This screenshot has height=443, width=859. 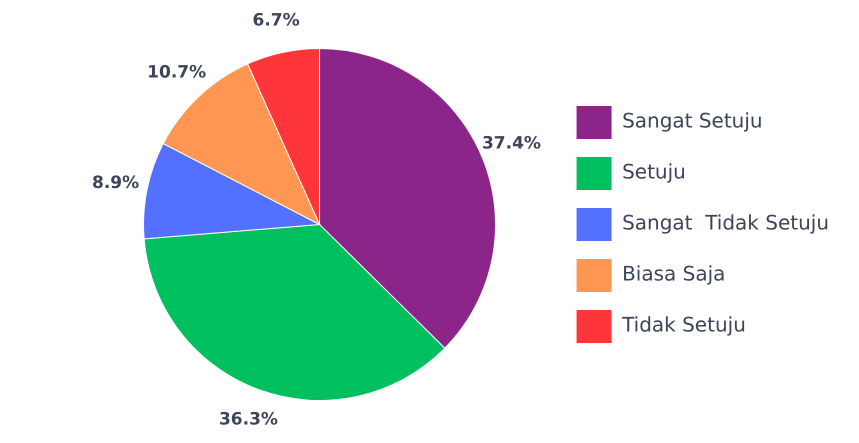 What do you see at coordinates (726, 222) in the screenshot?
I see `legend-label: Sangat Tidak Setuju` at bounding box center [726, 222].